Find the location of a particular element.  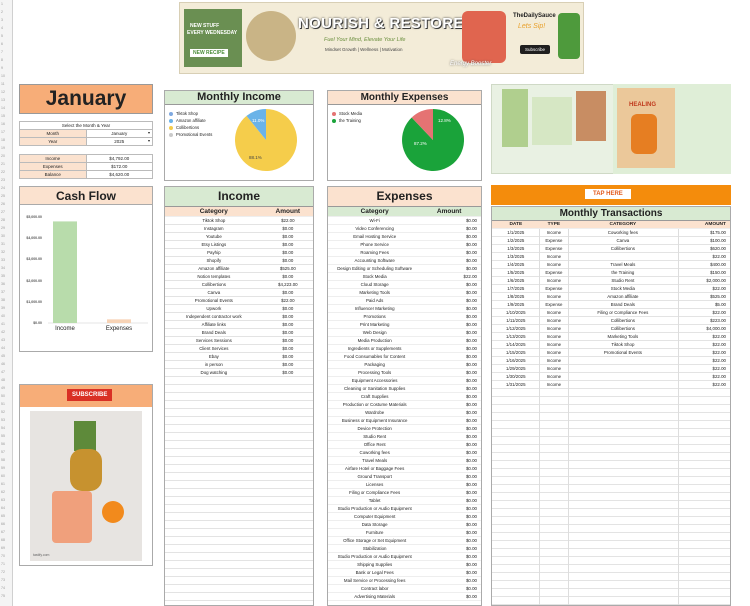

transaction-amount: $525.00 is located at coordinates (718, 296).